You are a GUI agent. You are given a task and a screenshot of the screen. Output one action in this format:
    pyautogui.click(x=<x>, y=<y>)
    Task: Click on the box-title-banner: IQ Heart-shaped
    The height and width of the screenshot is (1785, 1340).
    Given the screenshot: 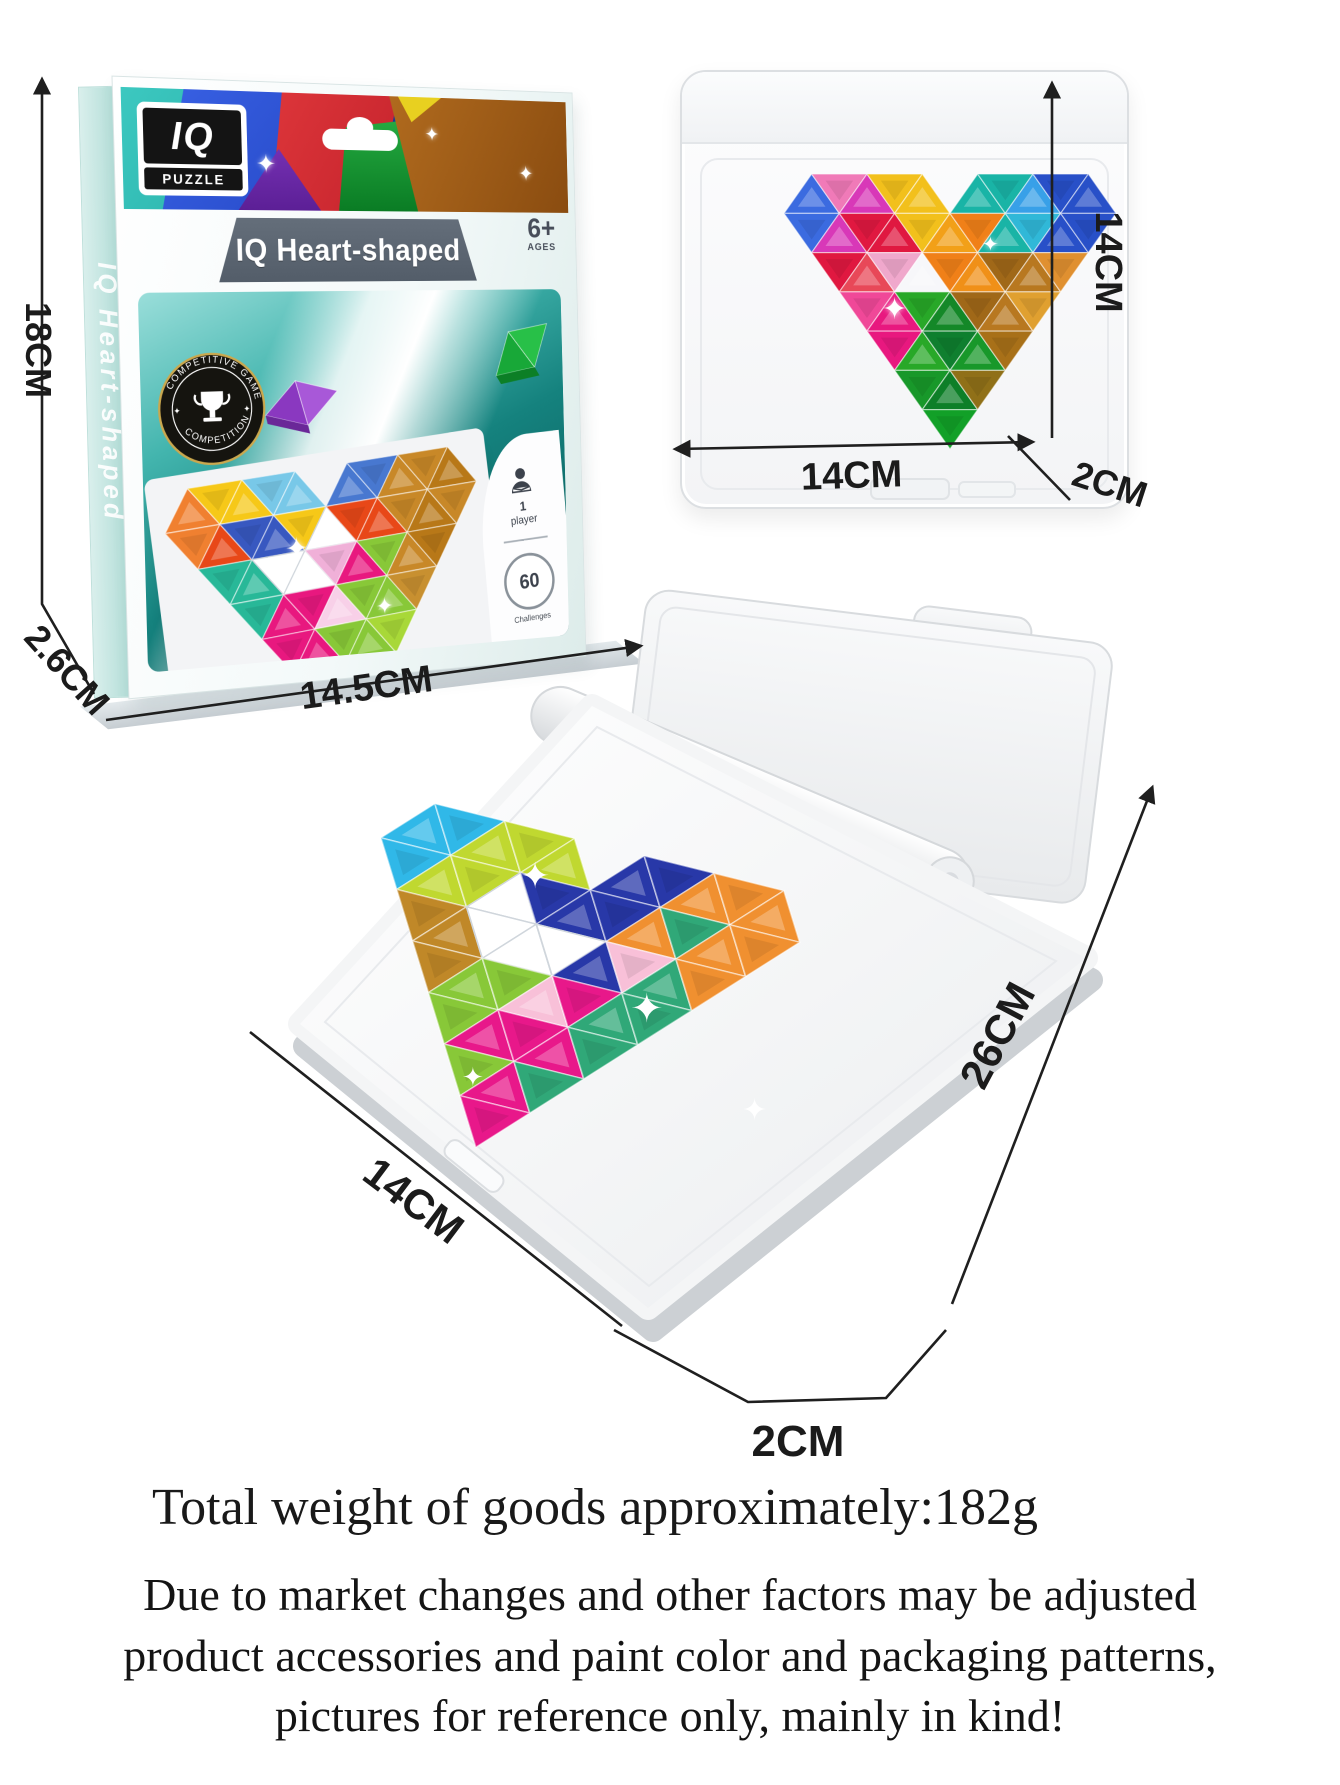 What is the action you would take?
    pyautogui.click(x=347, y=250)
    